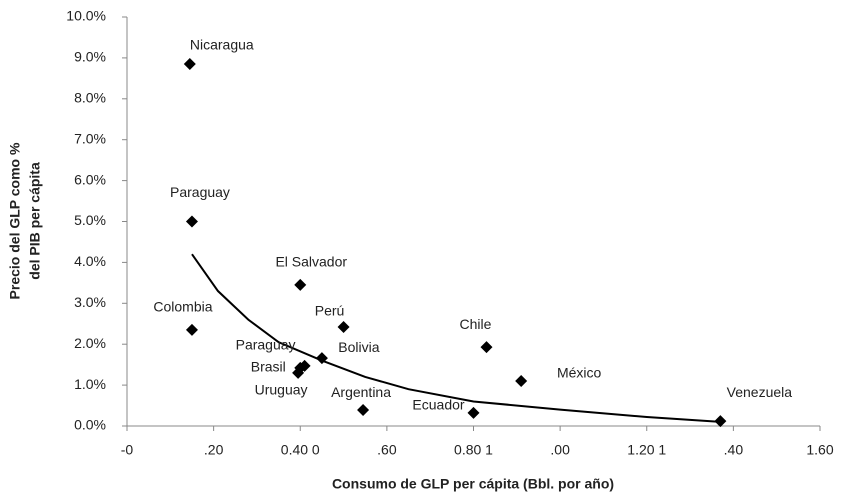 The image size is (847, 498). Describe the element at coordinates (268, 367) in the screenshot. I see `point-label: Brasil` at that location.